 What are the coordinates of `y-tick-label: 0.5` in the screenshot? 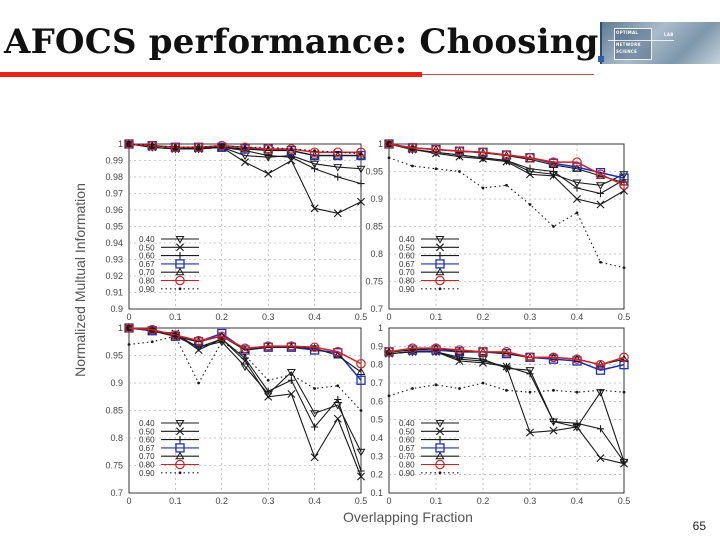 It's located at (376, 420).